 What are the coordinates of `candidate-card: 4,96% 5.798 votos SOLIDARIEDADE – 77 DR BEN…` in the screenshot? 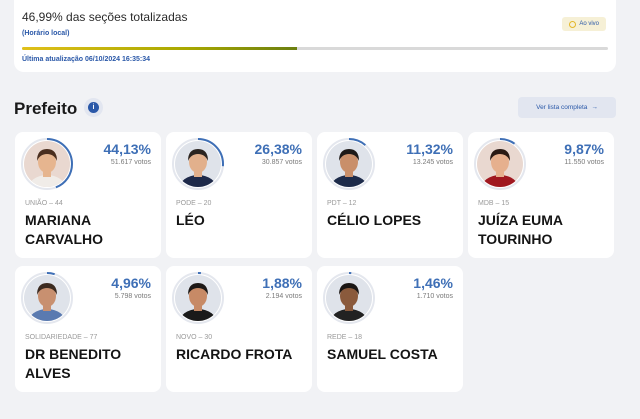 It's located at (88, 329).